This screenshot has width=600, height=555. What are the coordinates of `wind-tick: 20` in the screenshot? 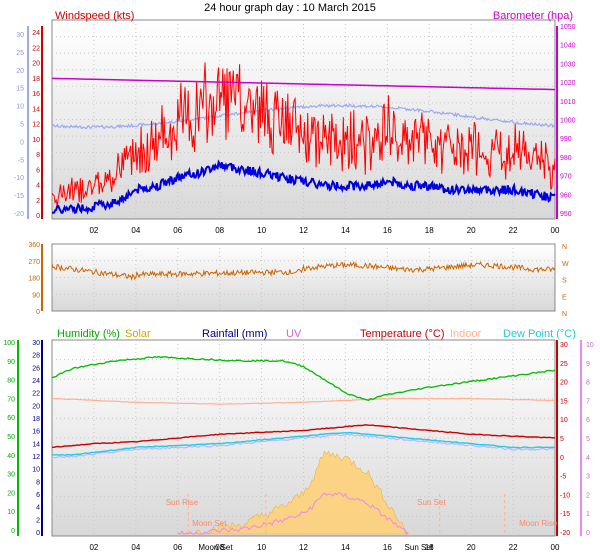 It's located at (36, 64).